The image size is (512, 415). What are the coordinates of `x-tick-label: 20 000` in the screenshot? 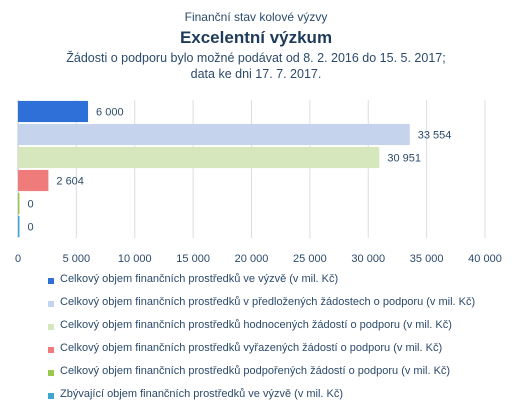 It's located at (252, 259).